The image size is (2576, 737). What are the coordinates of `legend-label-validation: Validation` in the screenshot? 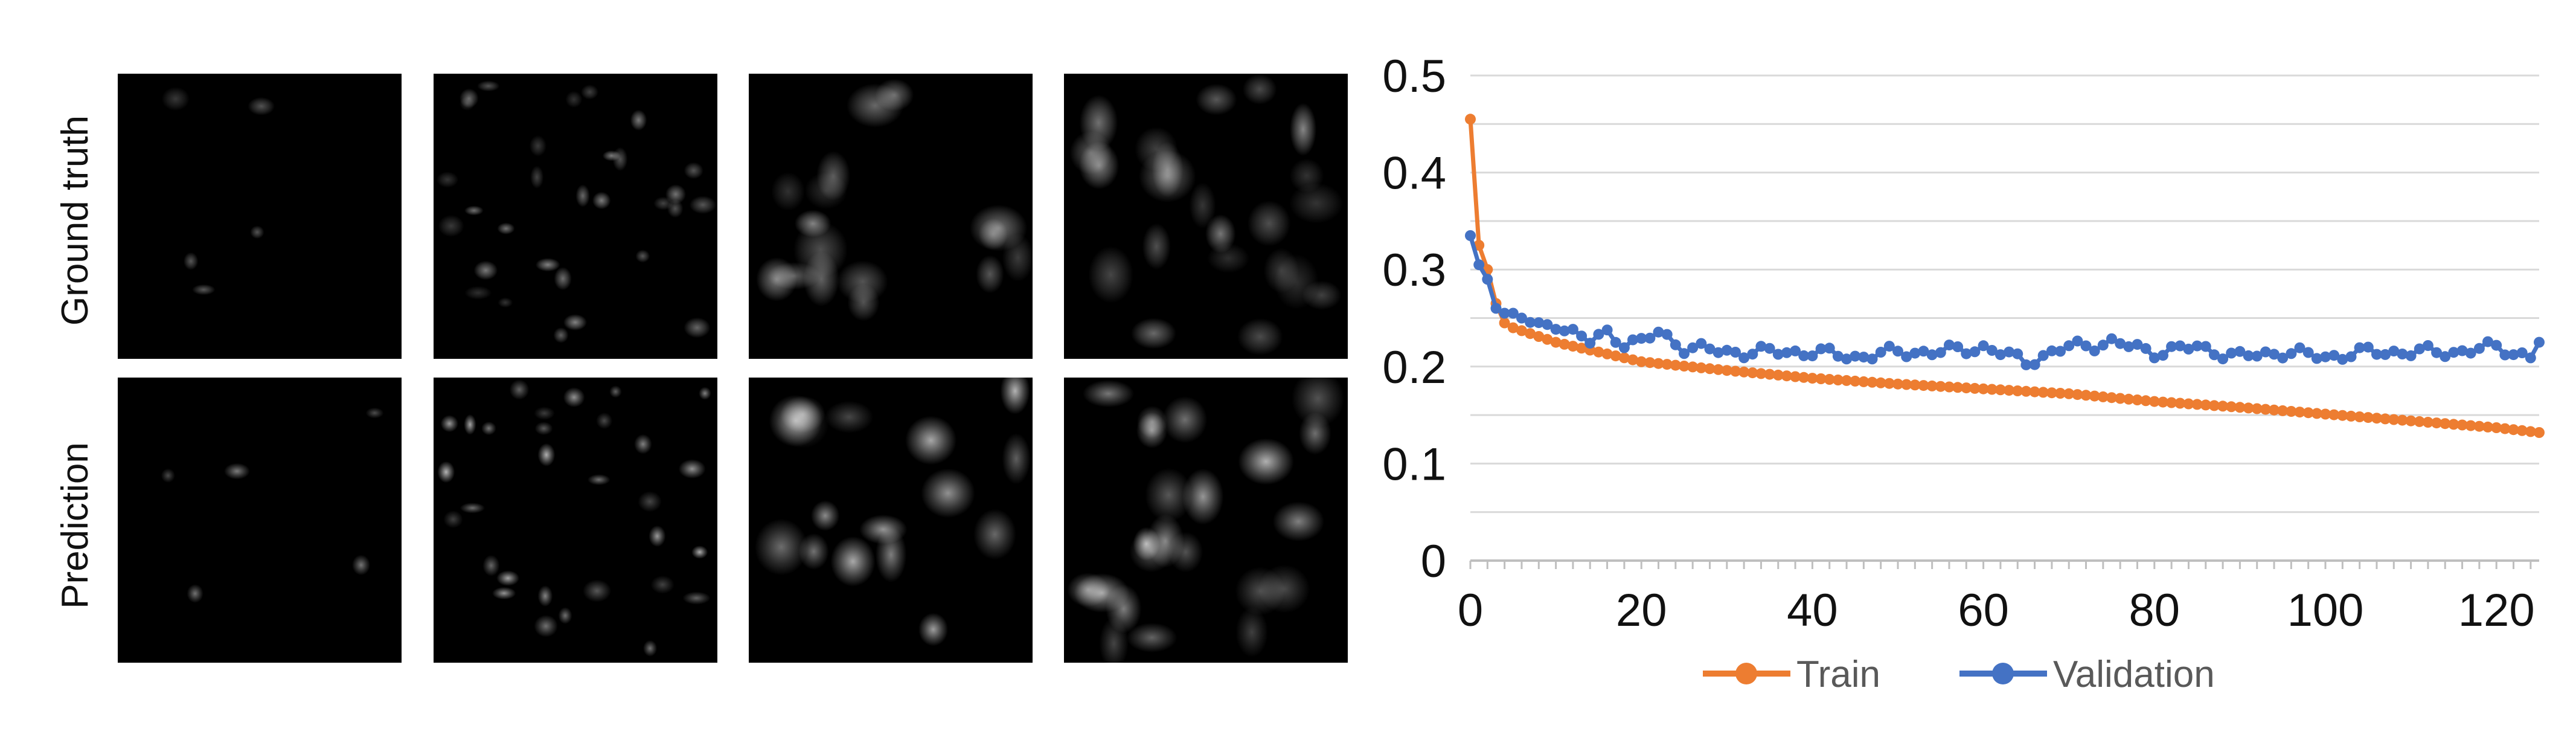 It's located at (2134, 674).